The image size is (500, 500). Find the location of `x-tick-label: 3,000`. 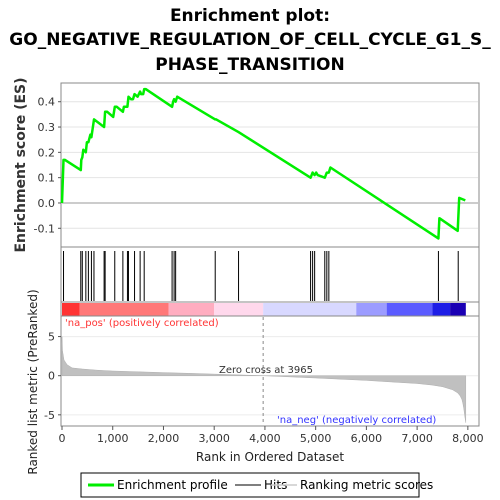

x-tick-label: 3,000 is located at coordinates (214, 438).